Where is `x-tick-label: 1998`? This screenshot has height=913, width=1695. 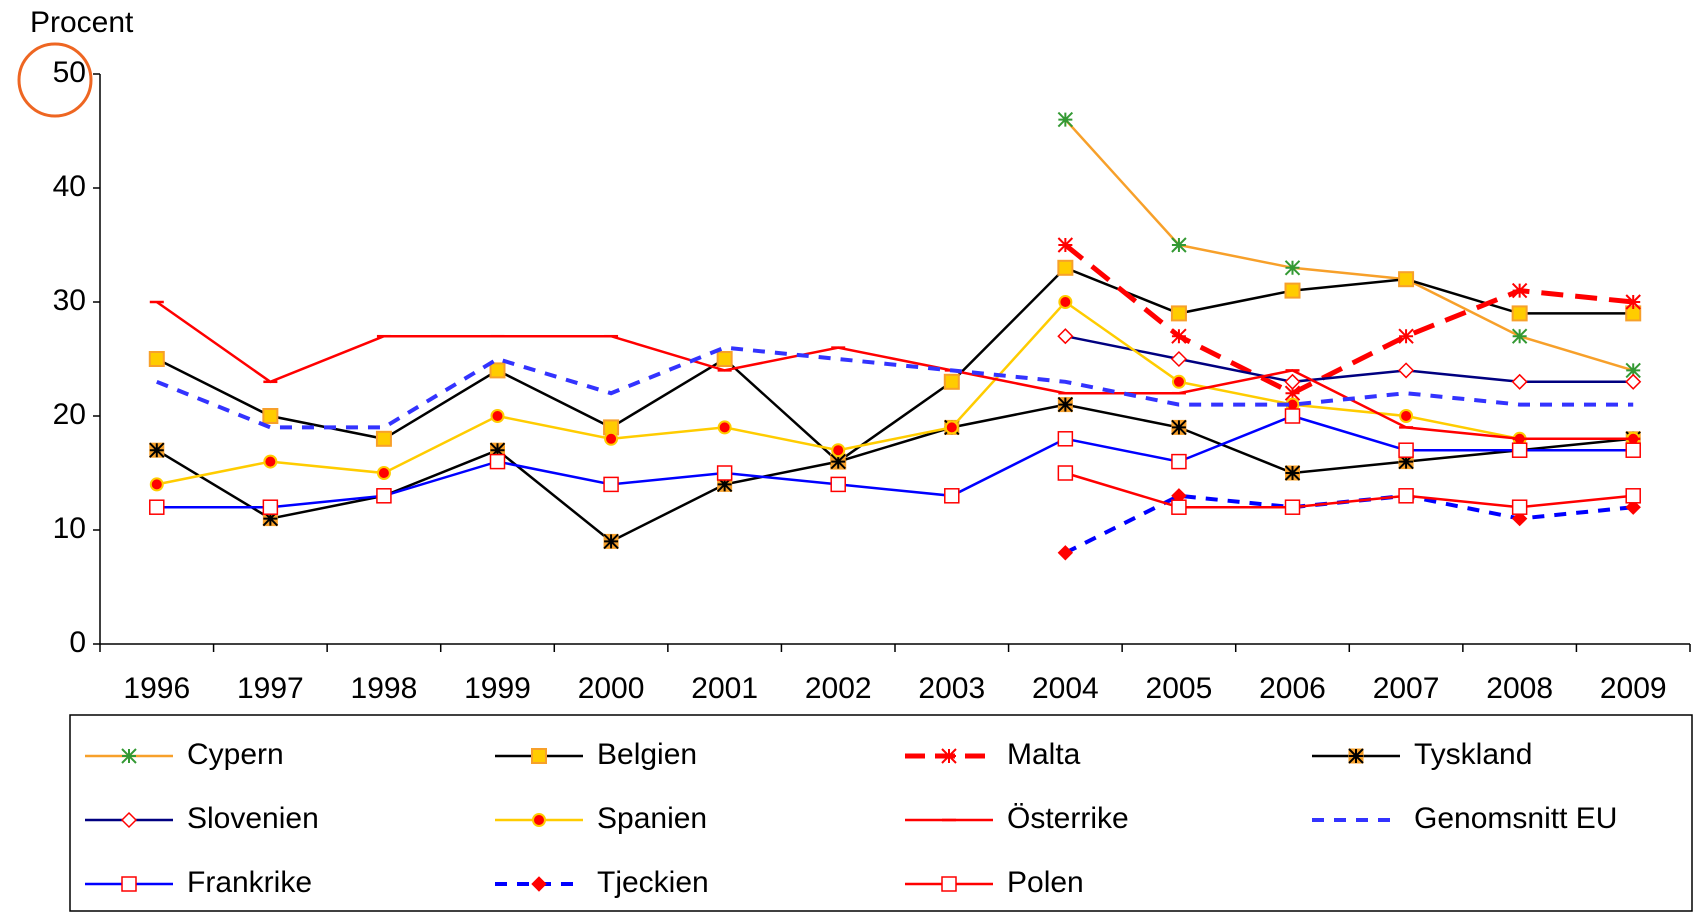 x-tick-label: 1998 is located at coordinates (384, 688).